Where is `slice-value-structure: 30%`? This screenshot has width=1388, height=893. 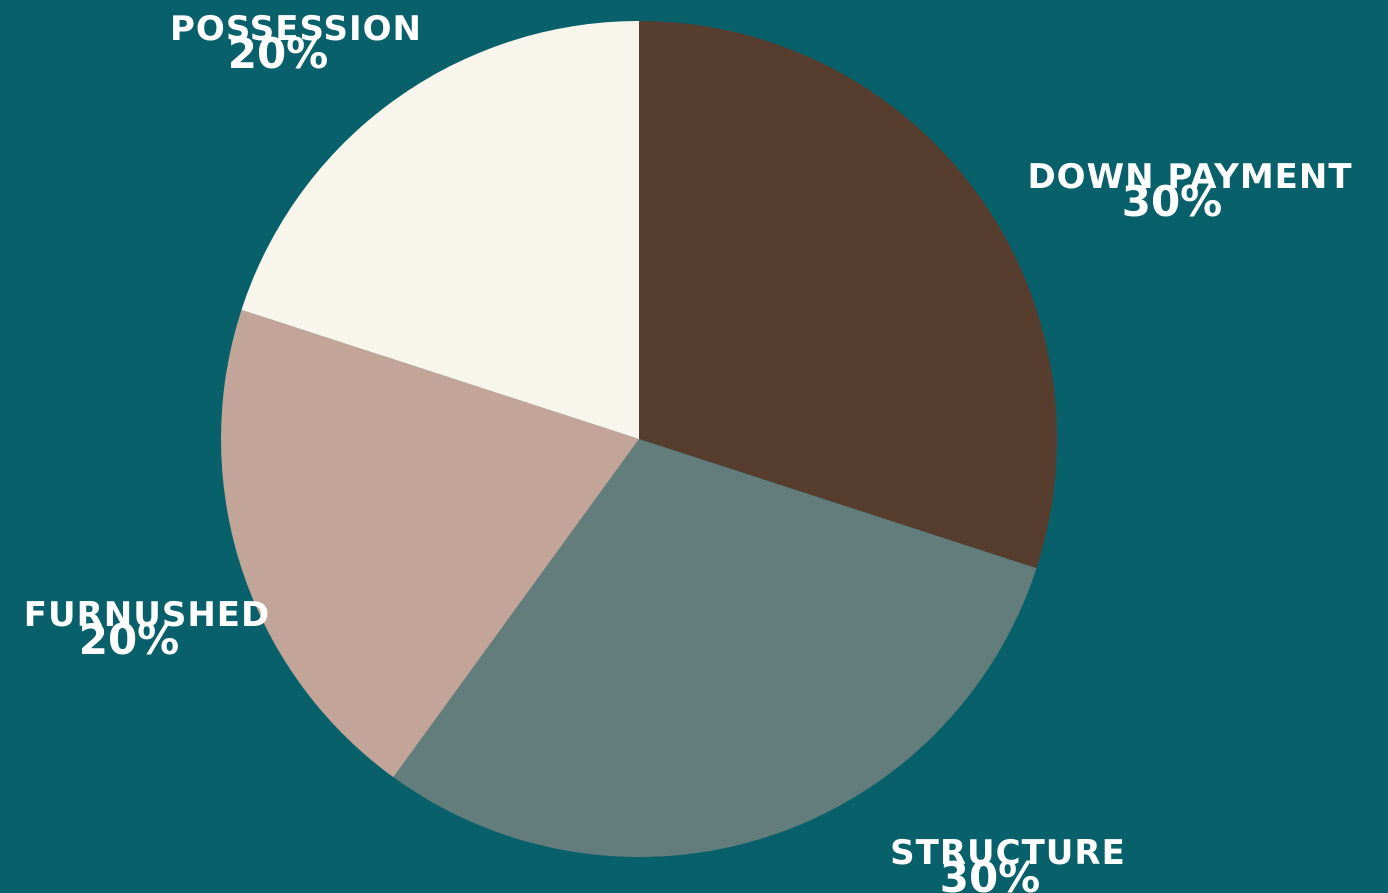 slice-value-structure: 30% is located at coordinates (990, 873).